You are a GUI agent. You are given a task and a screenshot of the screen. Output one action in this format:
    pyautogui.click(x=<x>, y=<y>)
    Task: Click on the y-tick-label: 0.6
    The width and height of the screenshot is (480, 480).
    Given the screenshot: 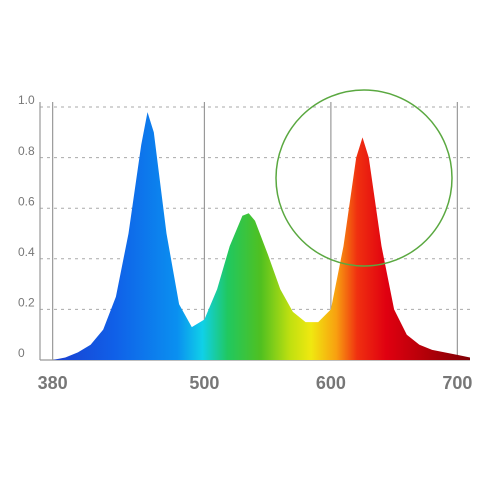 What is the action you would take?
    pyautogui.click(x=26, y=201)
    